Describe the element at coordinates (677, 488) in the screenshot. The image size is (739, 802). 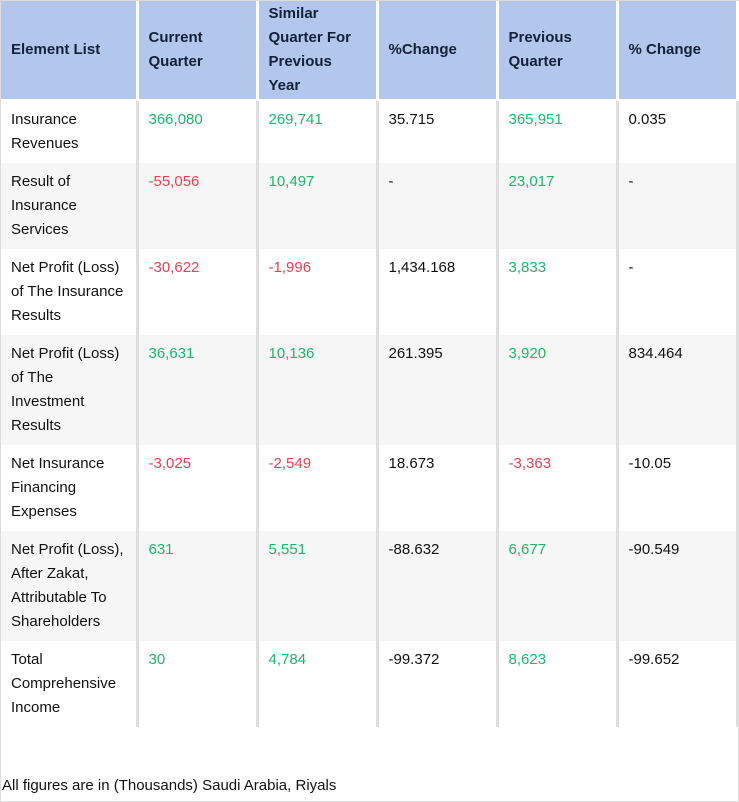
I see `change-2-cell: -10.05` at that location.